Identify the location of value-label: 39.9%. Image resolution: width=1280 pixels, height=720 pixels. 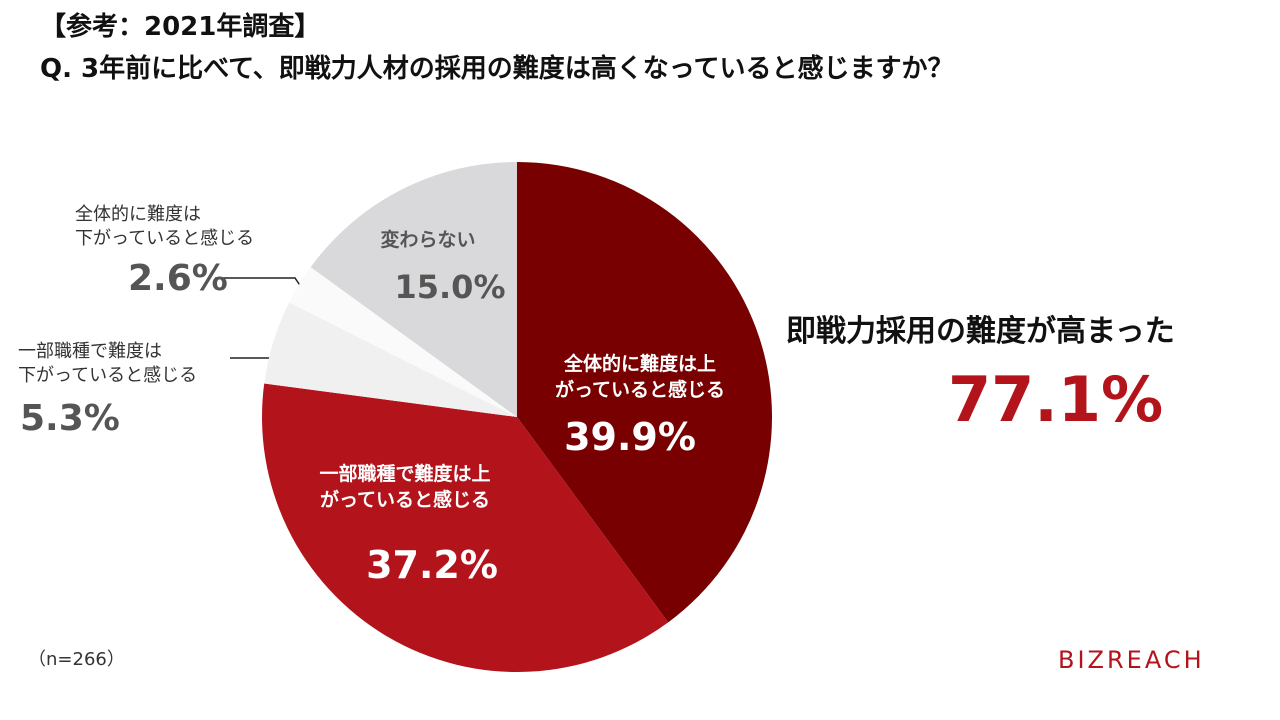
(630, 437).